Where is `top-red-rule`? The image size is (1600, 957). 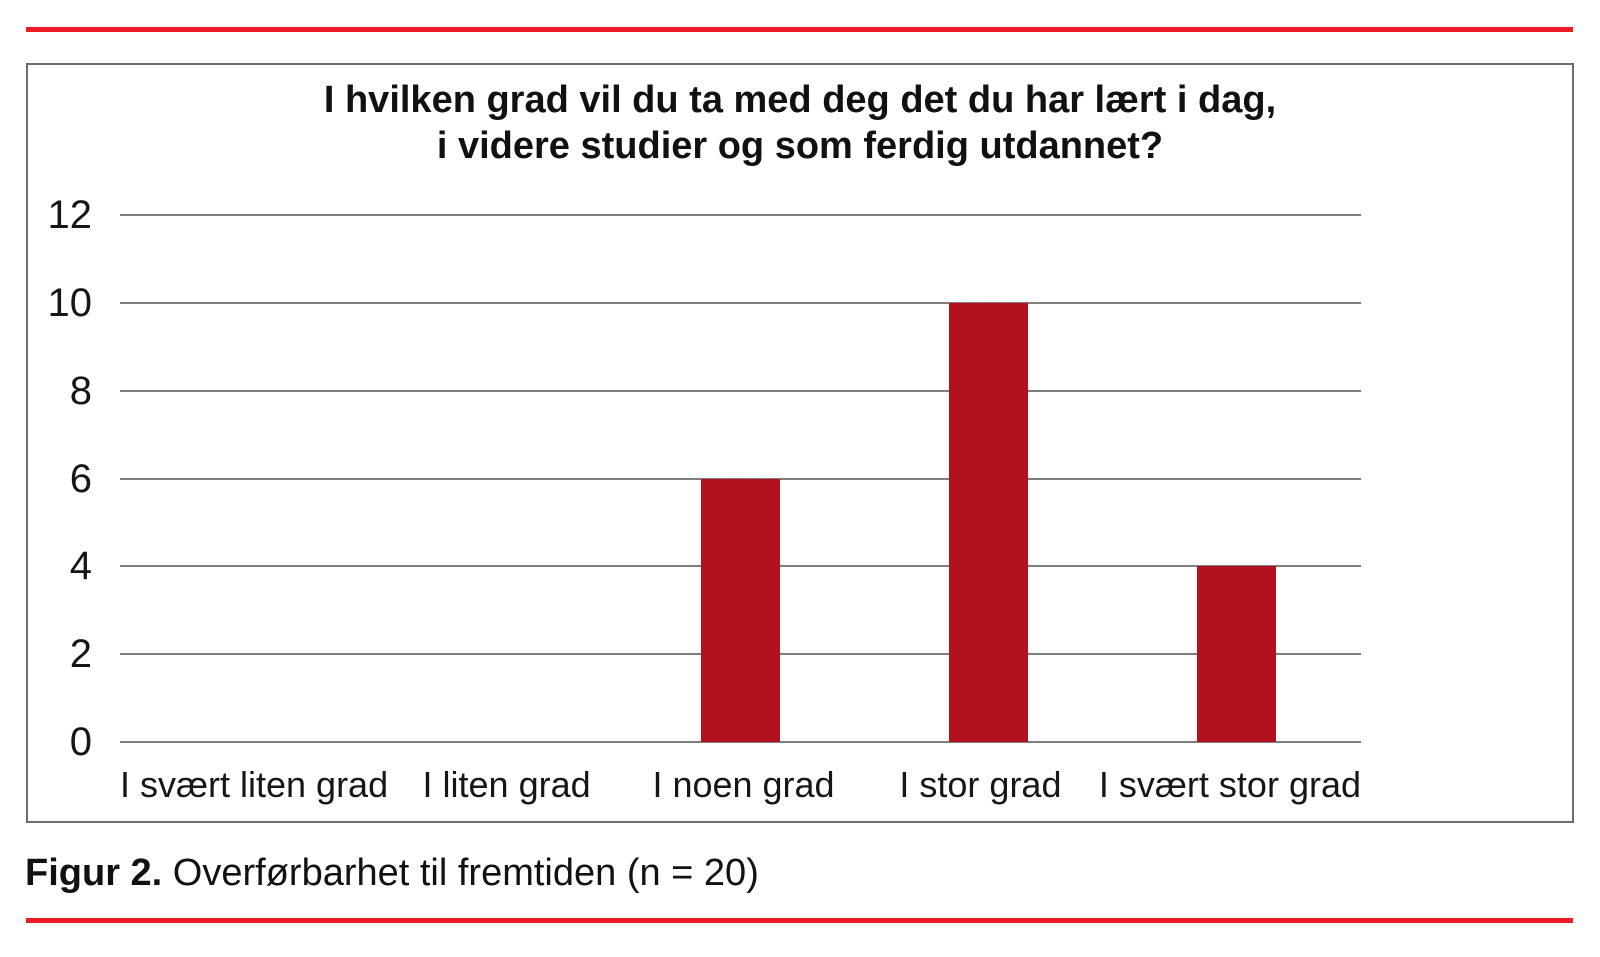 top-red-rule is located at coordinates (799, 29).